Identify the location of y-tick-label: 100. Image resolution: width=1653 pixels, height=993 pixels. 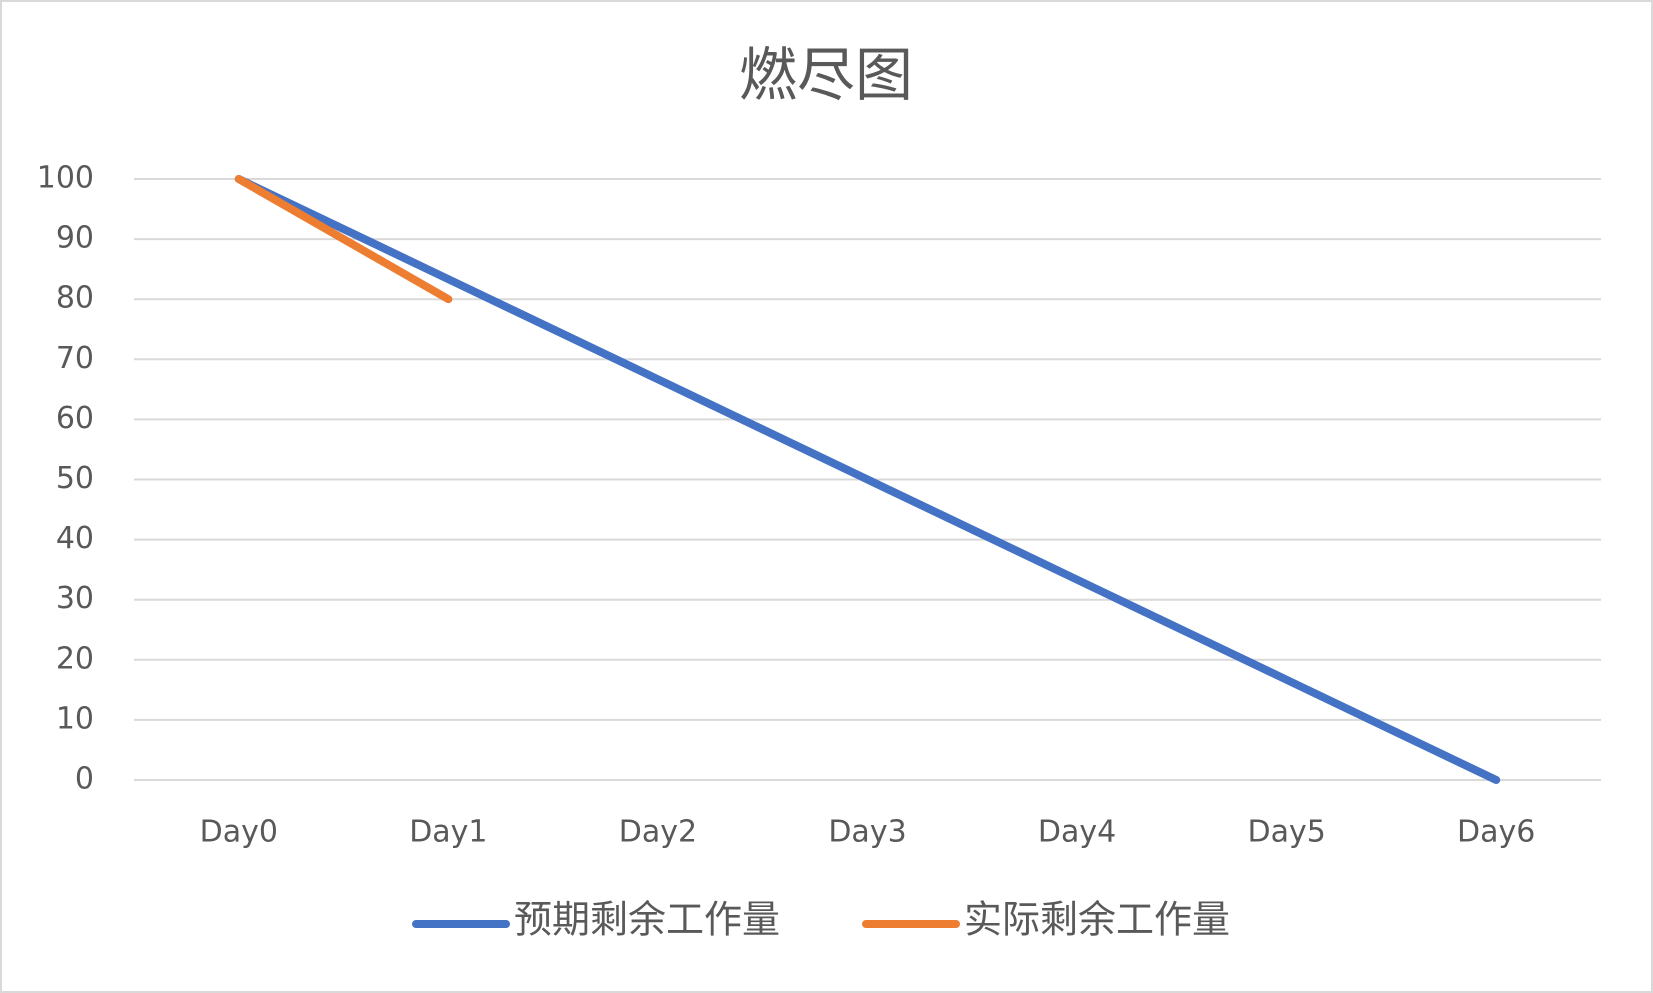
(65, 178).